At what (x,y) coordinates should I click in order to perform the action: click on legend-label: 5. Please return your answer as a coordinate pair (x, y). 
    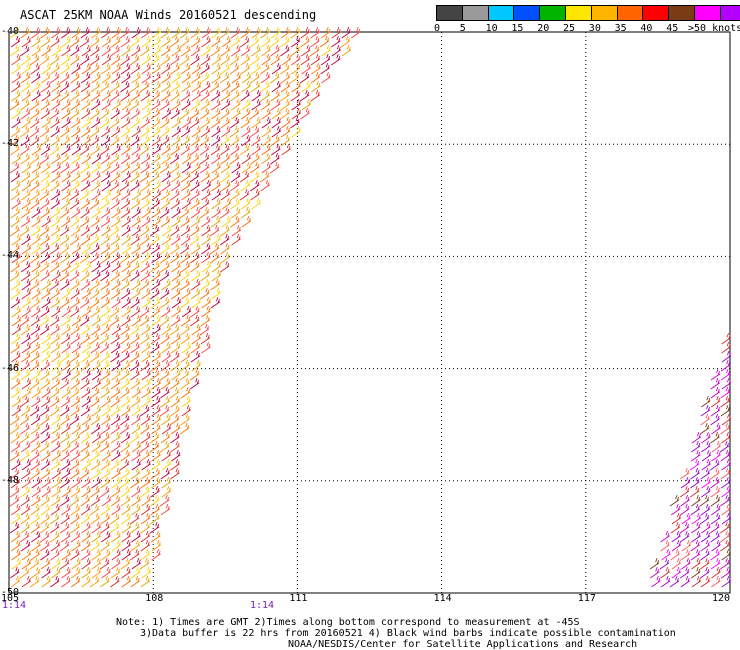
    Looking at the image, I should click on (462, 28).